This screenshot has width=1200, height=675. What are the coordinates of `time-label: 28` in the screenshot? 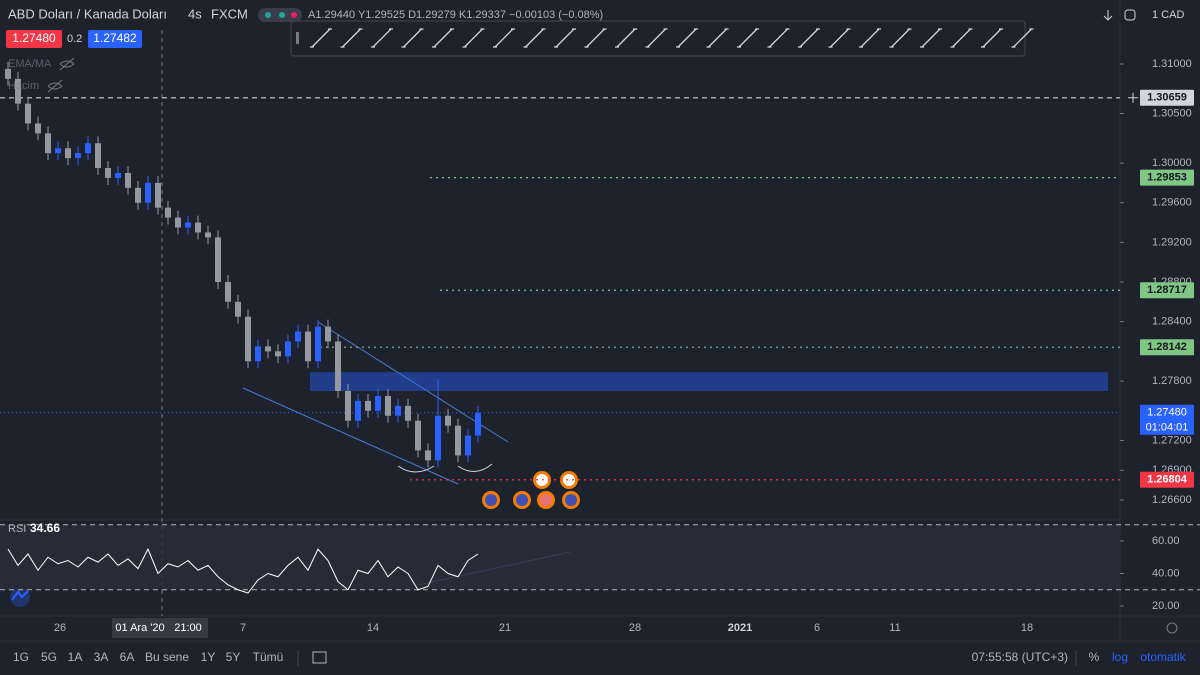 It's located at (635, 628).